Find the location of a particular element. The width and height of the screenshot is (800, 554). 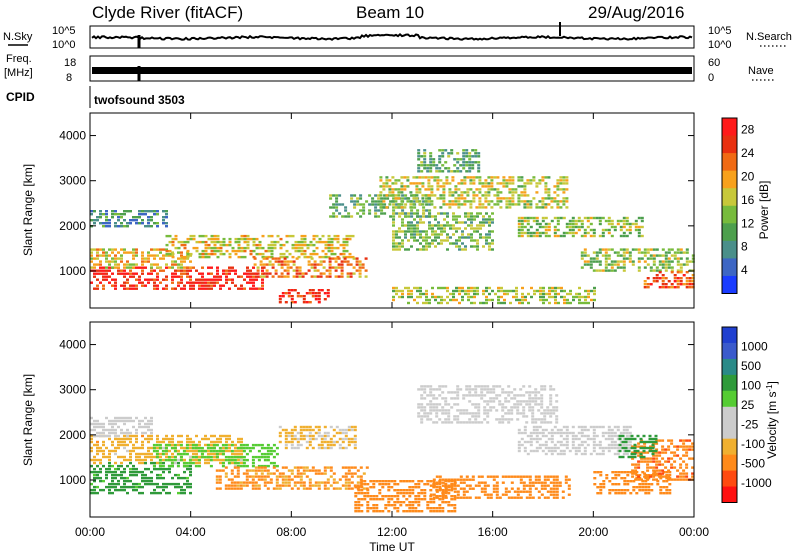

x-tick-label: 08:00 is located at coordinates (291, 532).